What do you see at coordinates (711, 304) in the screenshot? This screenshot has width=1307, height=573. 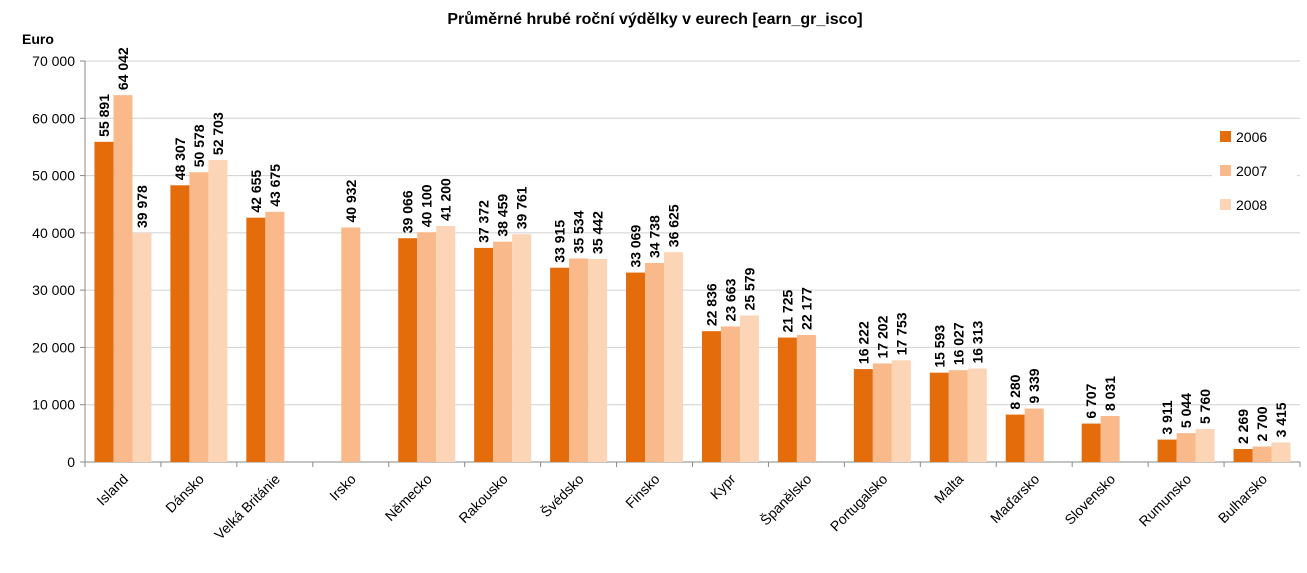 I see `value-label: 22 836` at bounding box center [711, 304].